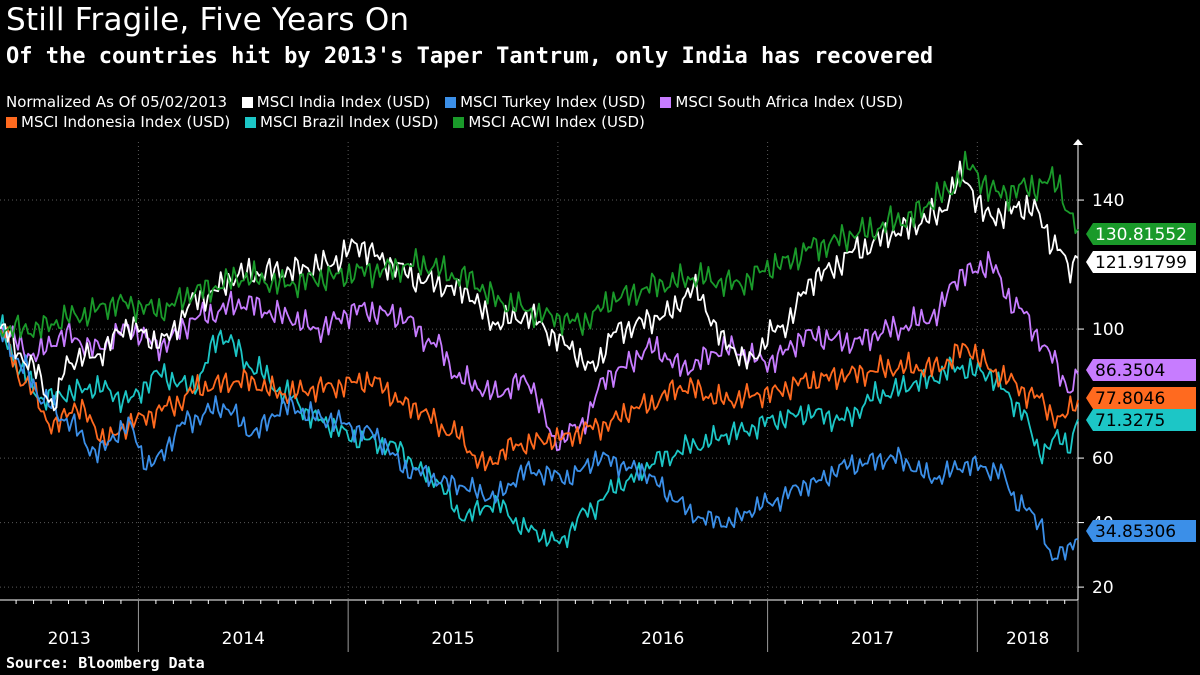 The width and height of the screenshot is (1200, 675). I want to click on y-tick-label-20: 20, so click(1103, 588).